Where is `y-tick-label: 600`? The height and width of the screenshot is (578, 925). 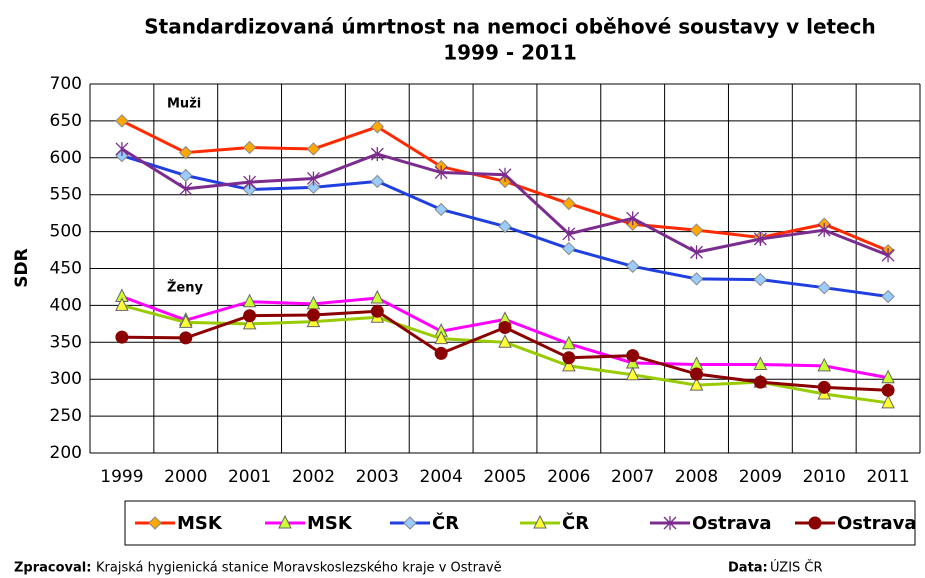 y-tick-label: 600 is located at coordinates (66, 158).